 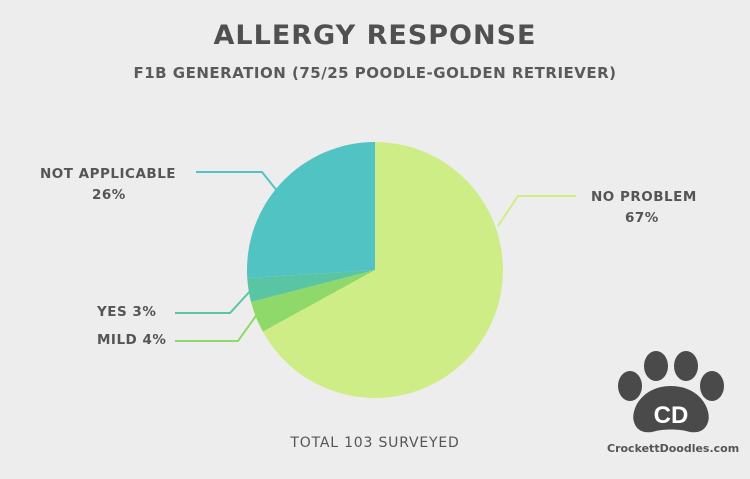 What do you see at coordinates (311, 210) in the screenshot?
I see `pie-slice-not-applicable` at bounding box center [311, 210].